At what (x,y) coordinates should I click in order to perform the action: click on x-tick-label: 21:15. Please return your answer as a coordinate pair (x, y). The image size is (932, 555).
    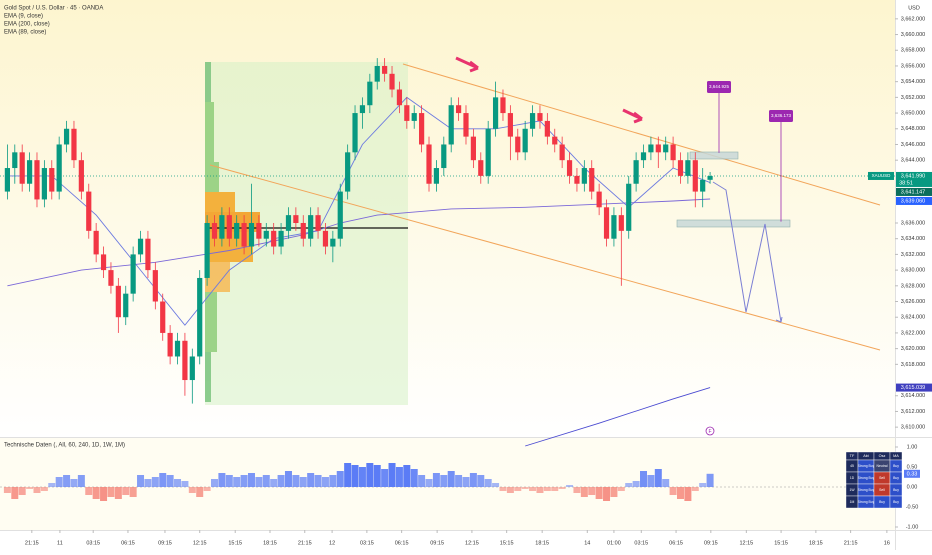
    Looking at the image, I should click on (32, 543).